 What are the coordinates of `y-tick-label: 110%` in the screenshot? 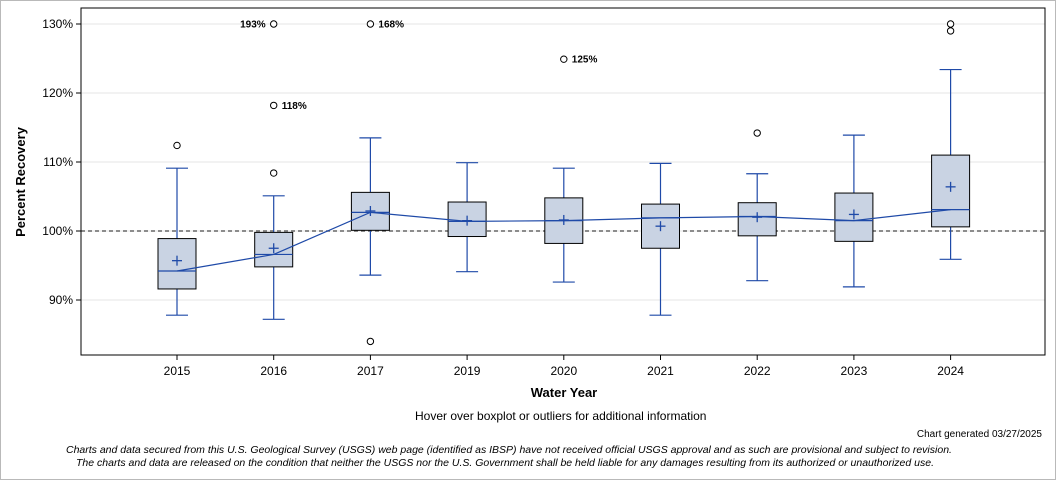 It's located at (58, 162).